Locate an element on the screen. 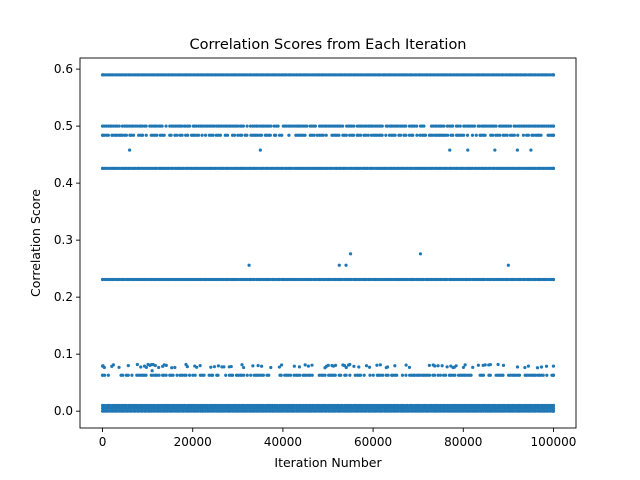  y-tick-label: 0.3 is located at coordinates (63, 240).